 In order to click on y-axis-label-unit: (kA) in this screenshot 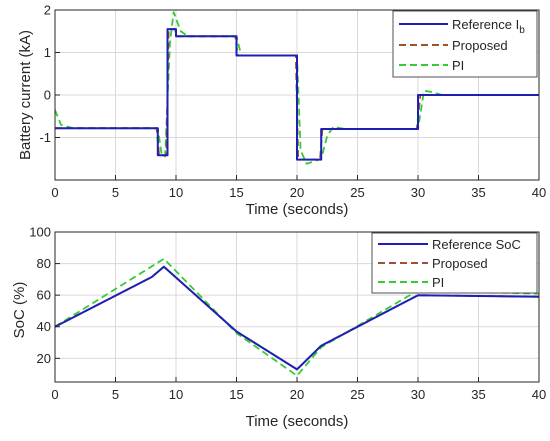, I will do `click(25, 46)`.